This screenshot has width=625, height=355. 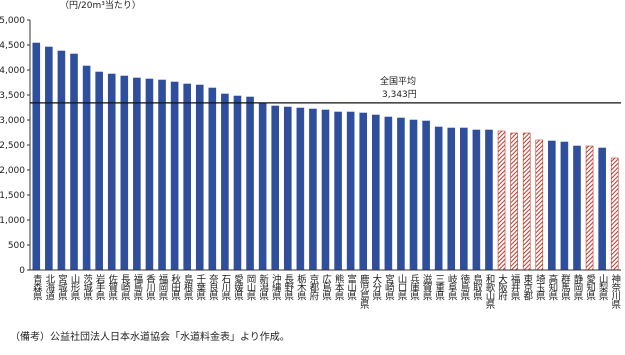 What do you see at coordinates (12, 46) in the screenshot?
I see `y-tick-label: 4,500` at bounding box center [12, 46].